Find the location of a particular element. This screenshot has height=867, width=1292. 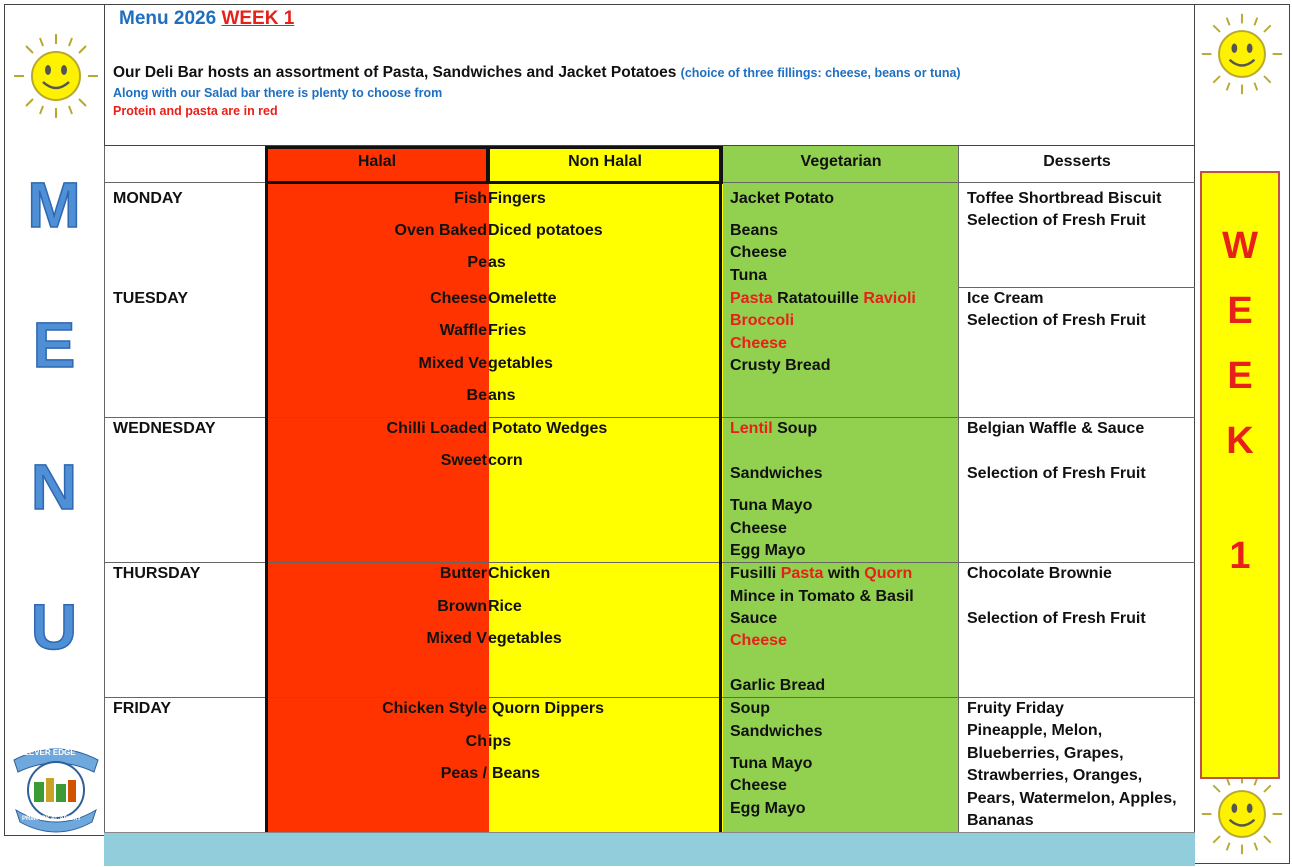

thick-line-right is located at coordinates (720, 489).